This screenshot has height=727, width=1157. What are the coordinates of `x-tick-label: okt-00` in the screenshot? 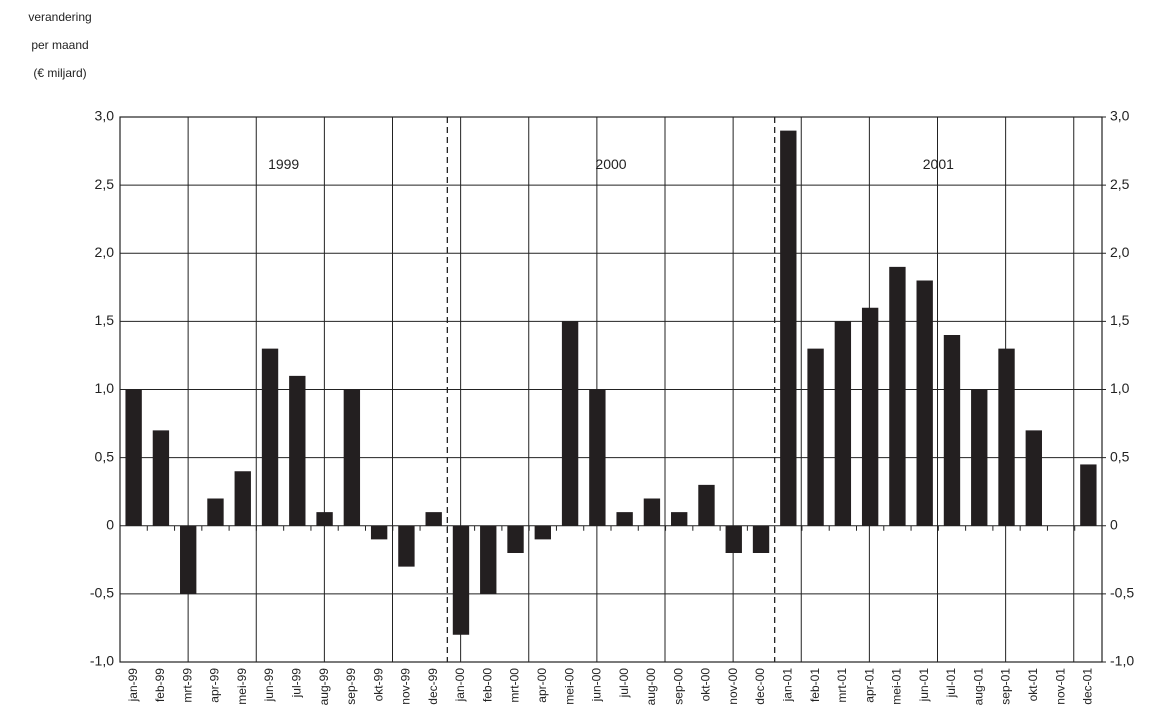 It's located at (706, 685).